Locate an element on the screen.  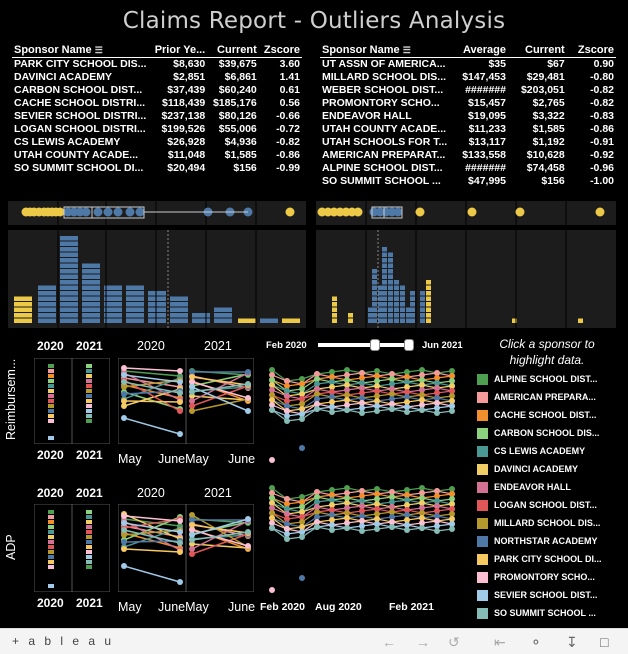
revert-icon: ↺ is located at coordinates (454, 642).